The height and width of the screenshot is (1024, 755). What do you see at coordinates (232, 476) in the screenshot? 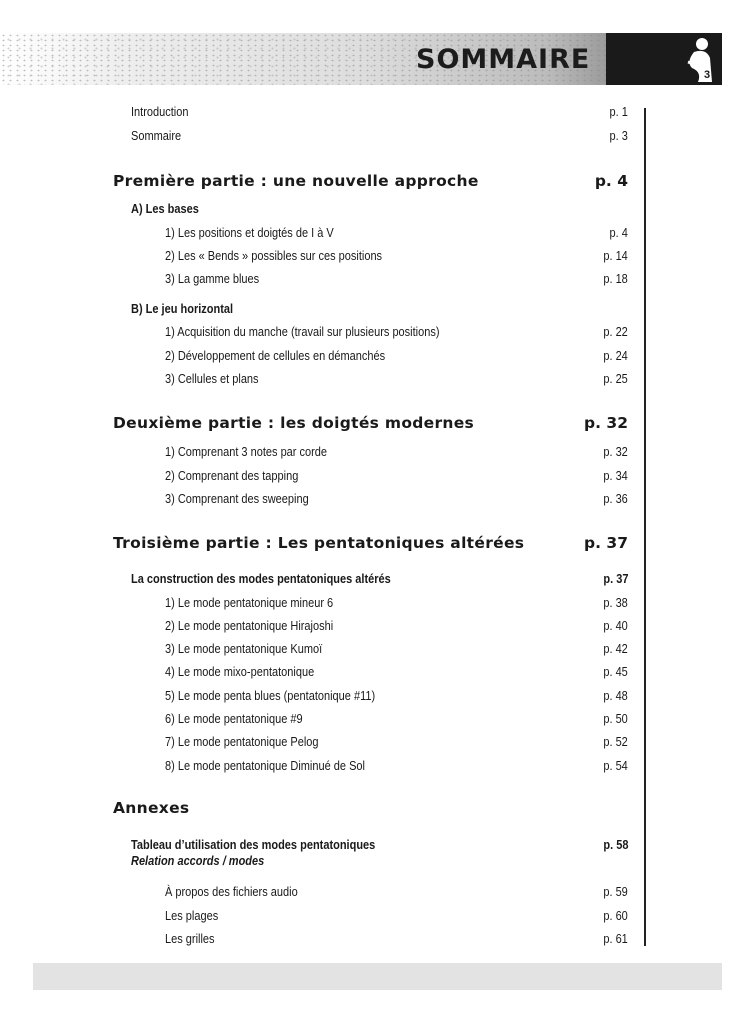
I see `toc-entry-title: 2) Comprenant des tapping` at bounding box center [232, 476].